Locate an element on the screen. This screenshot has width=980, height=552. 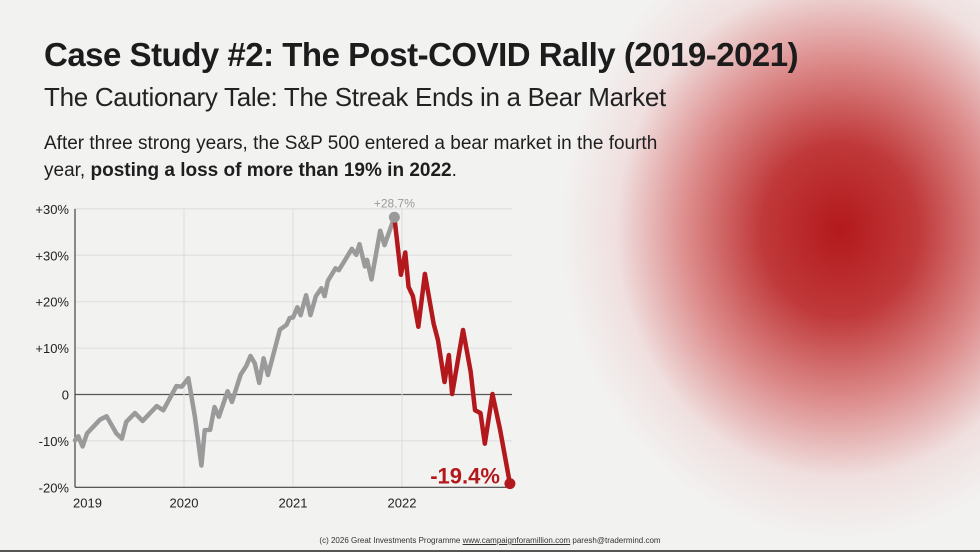
trough-label: -19.4% is located at coordinates (465, 476).